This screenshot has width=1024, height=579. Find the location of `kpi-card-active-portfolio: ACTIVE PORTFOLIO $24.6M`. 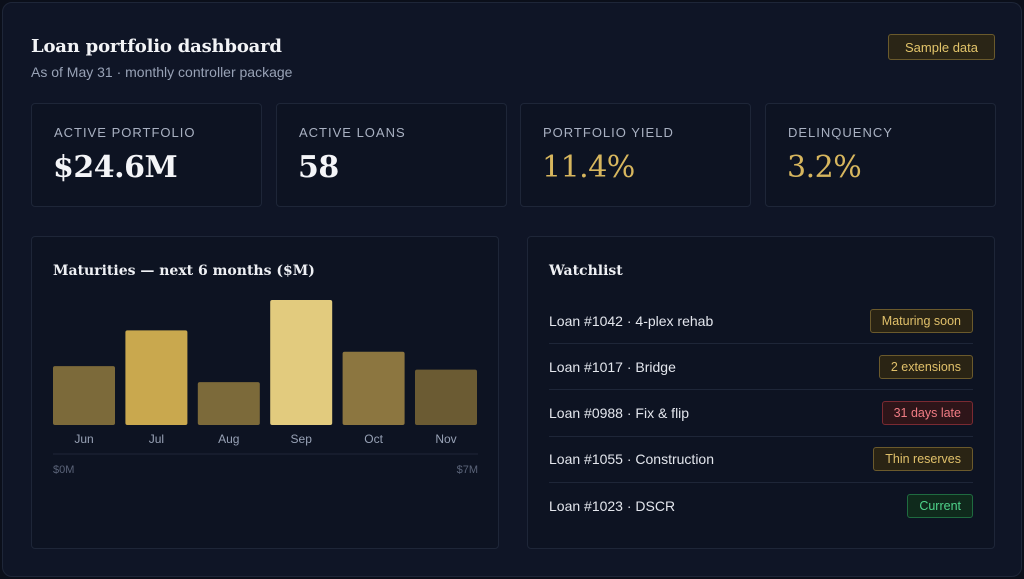

kpi-card-active-portfolio: ACTIVE PORTFOLIO $24.6M is located at coordinates (146, 155).